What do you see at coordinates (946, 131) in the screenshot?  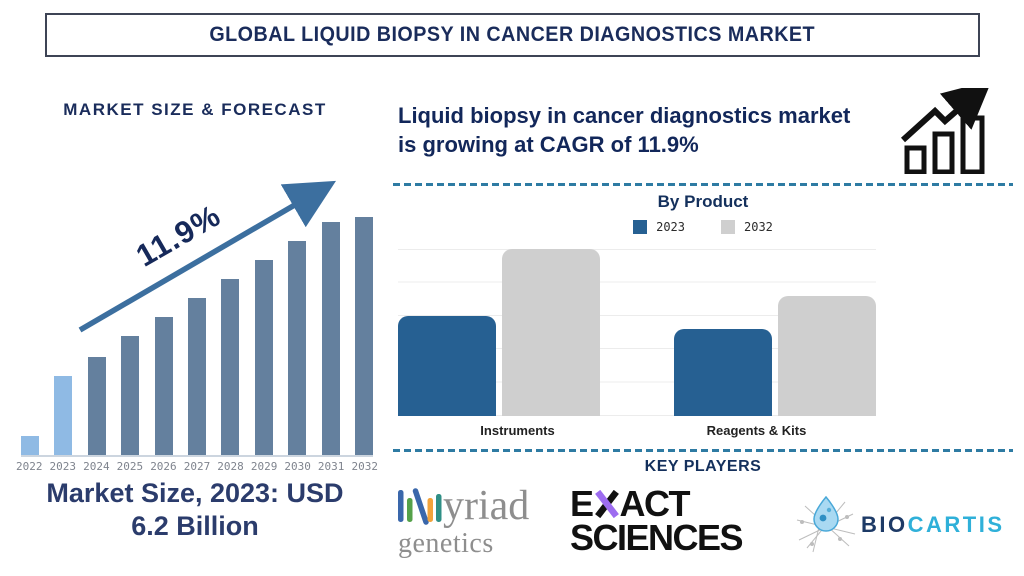 I see `bar-chart-growth-icon` at bounding box center [946, 131].